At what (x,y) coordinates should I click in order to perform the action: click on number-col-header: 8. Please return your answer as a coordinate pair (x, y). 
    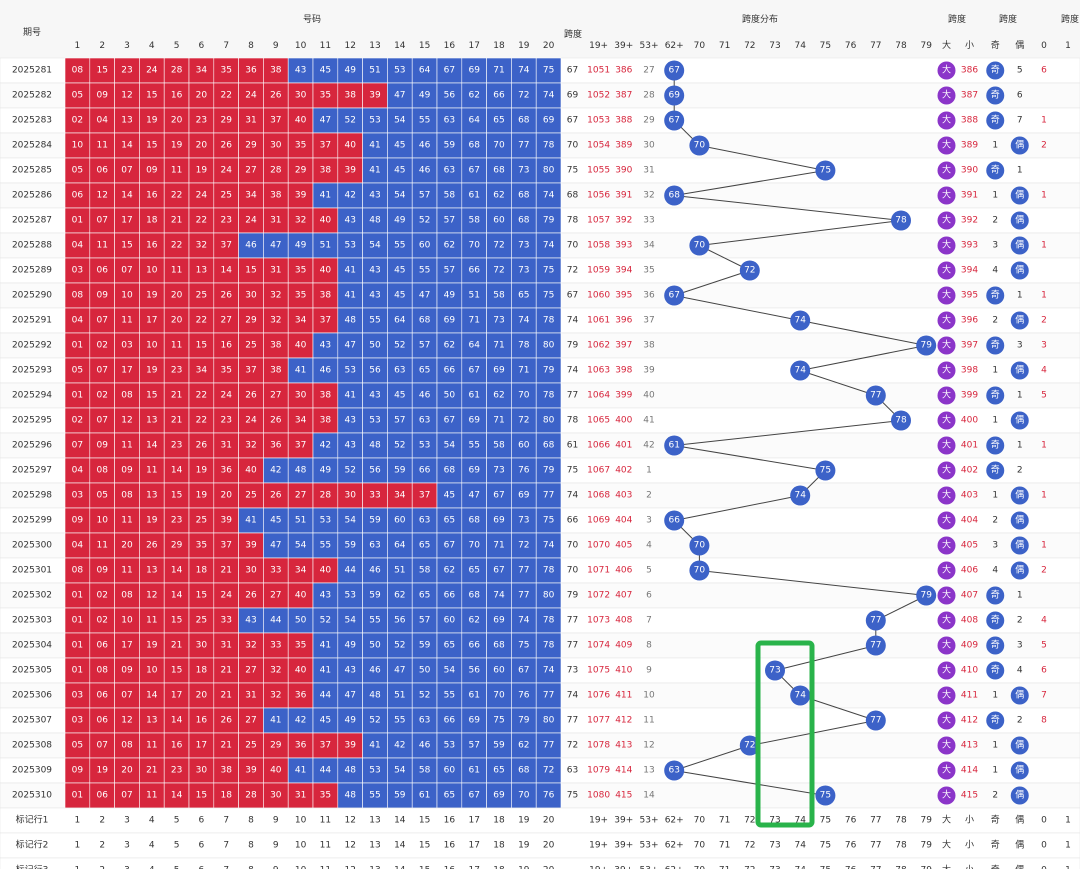
    Looking at the image, I should click on (251, 46).